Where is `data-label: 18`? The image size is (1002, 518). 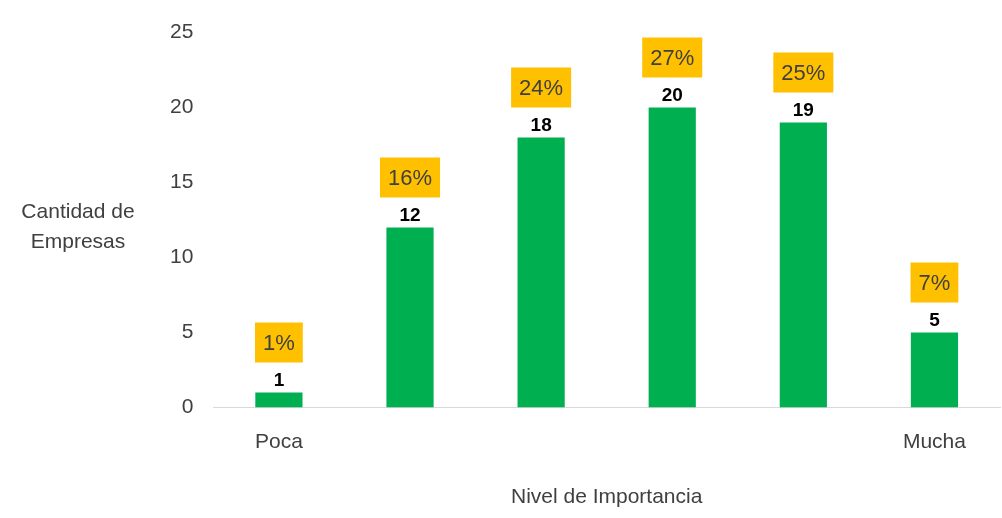 data-label: 18 is located at coordinates (541, 125).